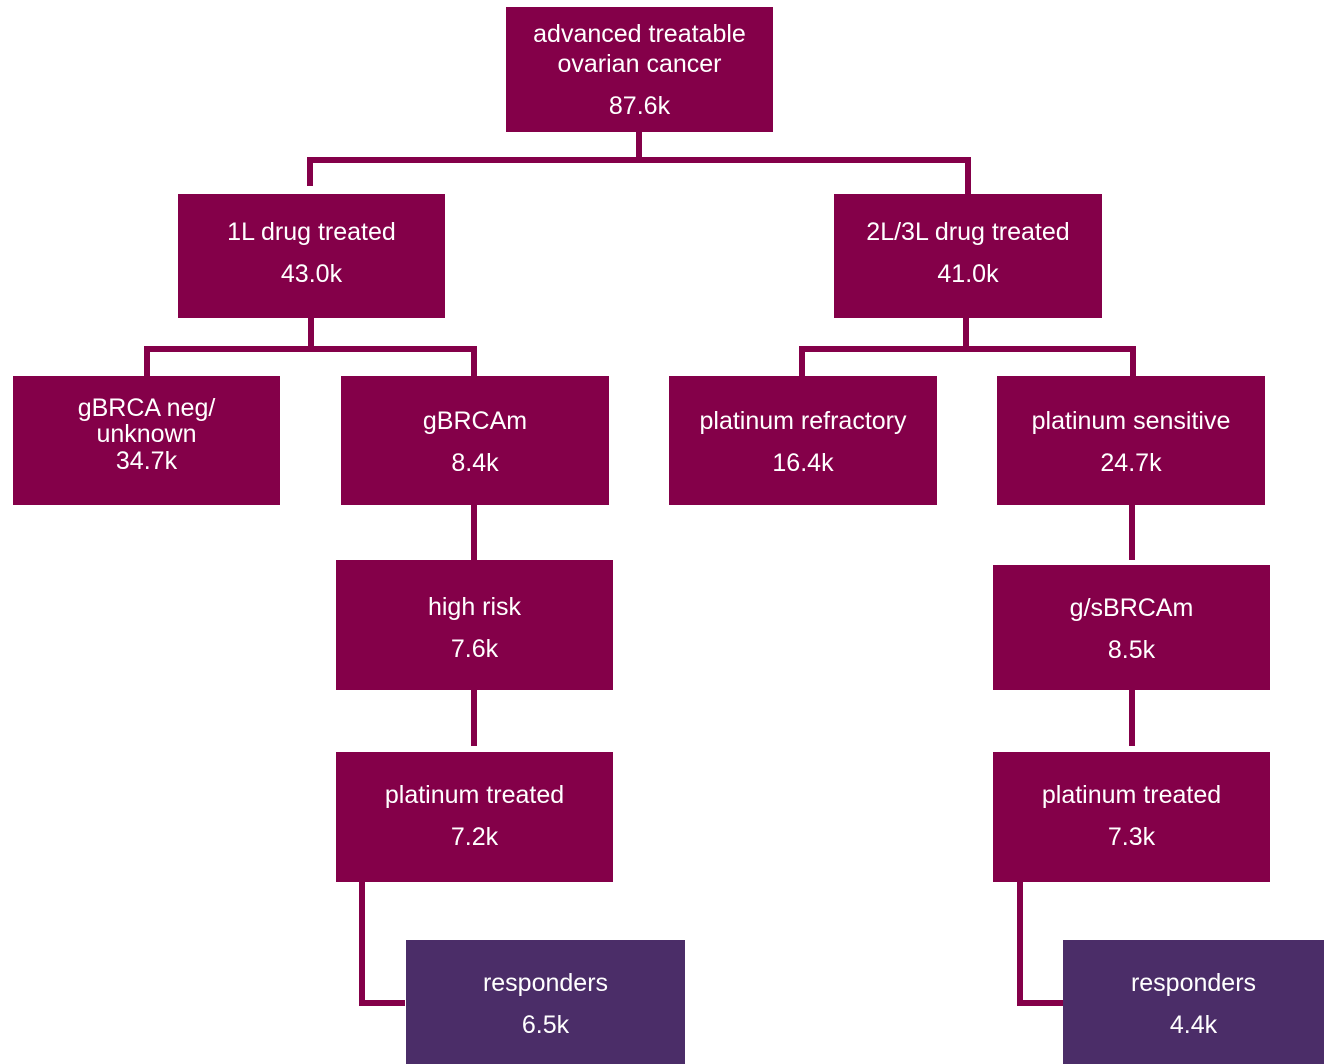 Image resolution: width=1324 pixels, height=1064 pixels. What do you see at coordinates (1131, 817) in the screenshot?
I see `node-platinum-treated-right: platinum treated 7.3k` at bounding box center [1131, 817].